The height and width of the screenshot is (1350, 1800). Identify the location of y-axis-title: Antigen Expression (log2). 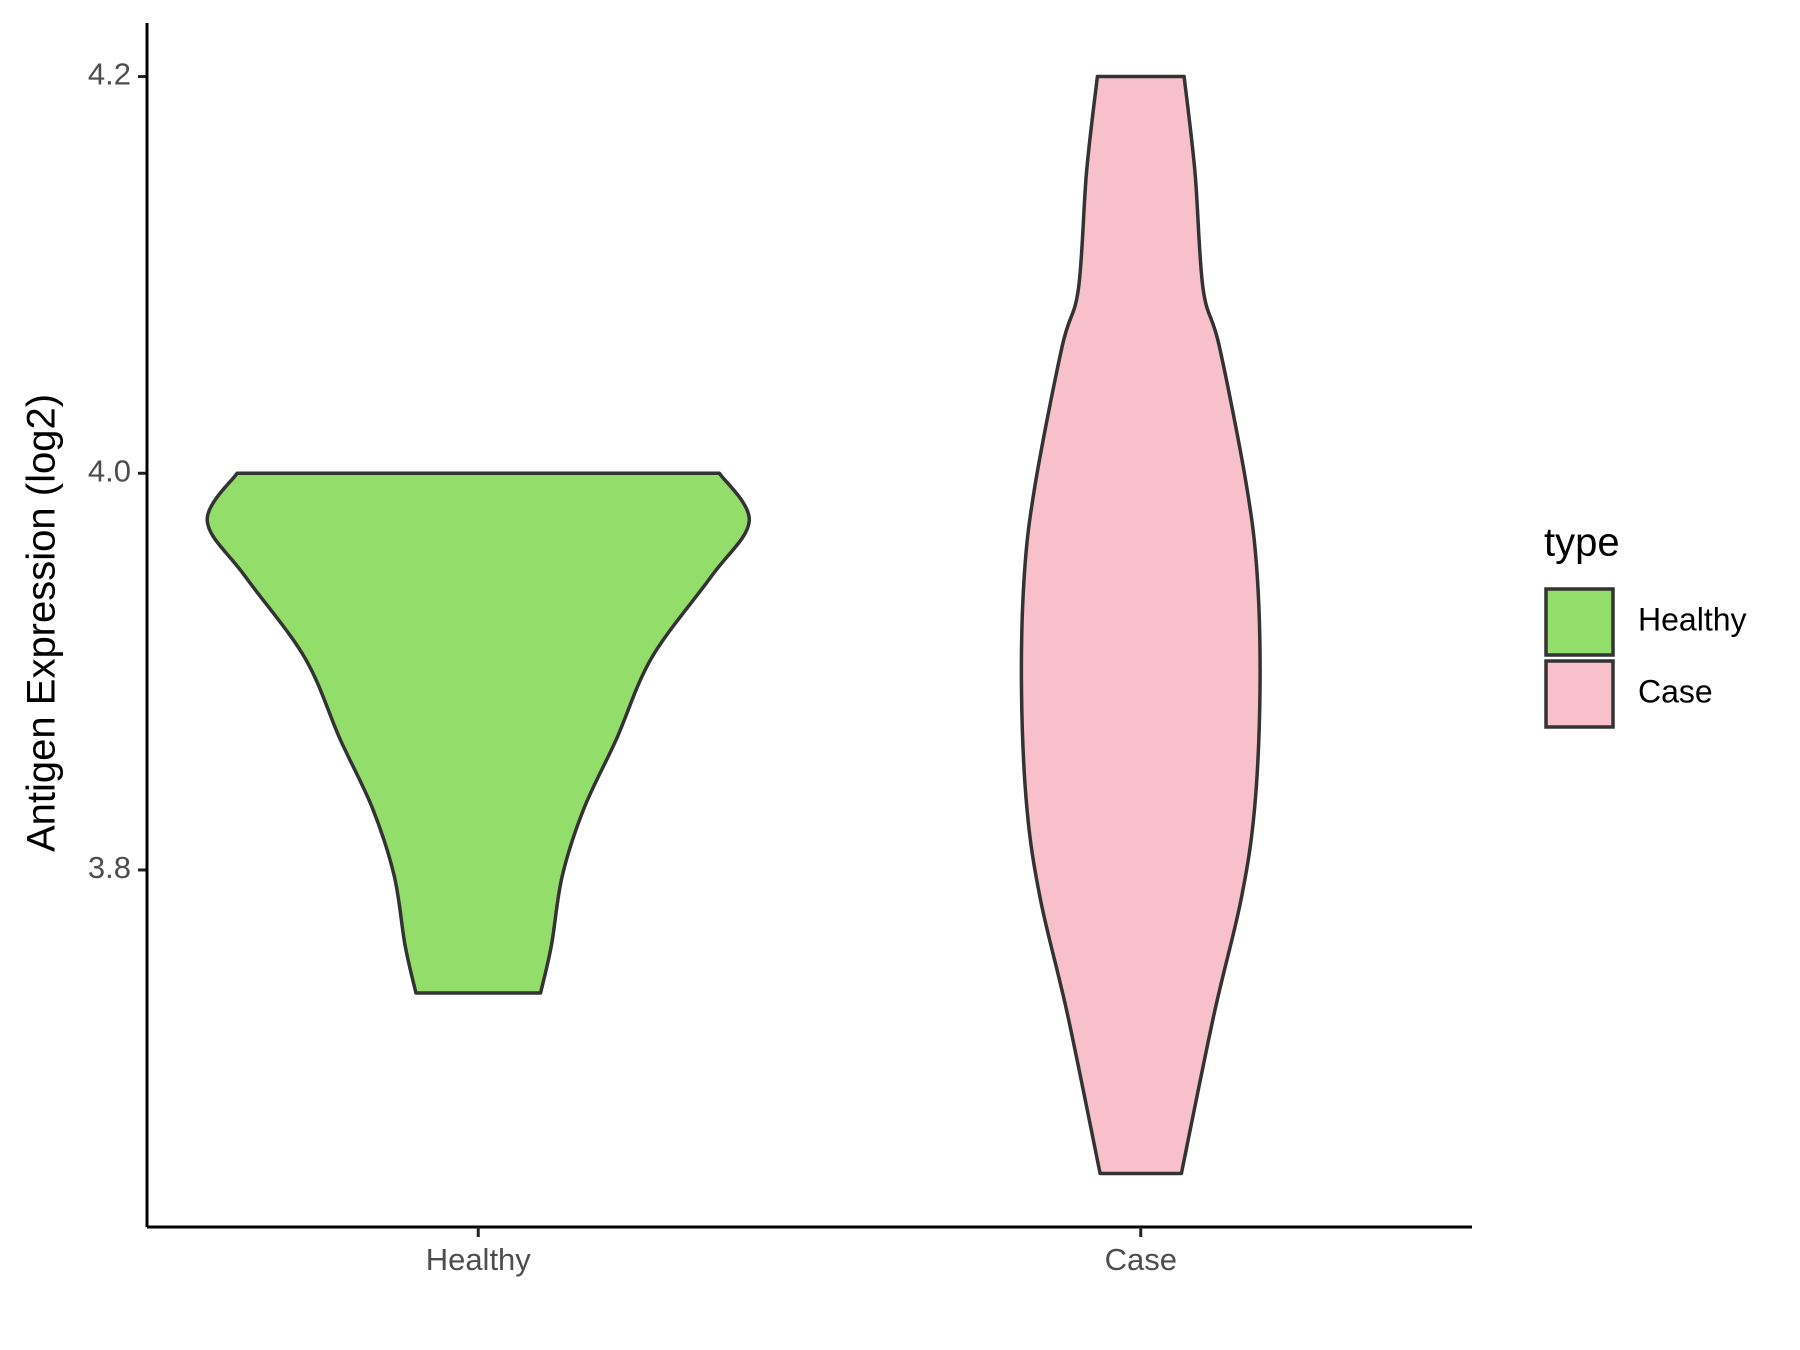
(42, 623).